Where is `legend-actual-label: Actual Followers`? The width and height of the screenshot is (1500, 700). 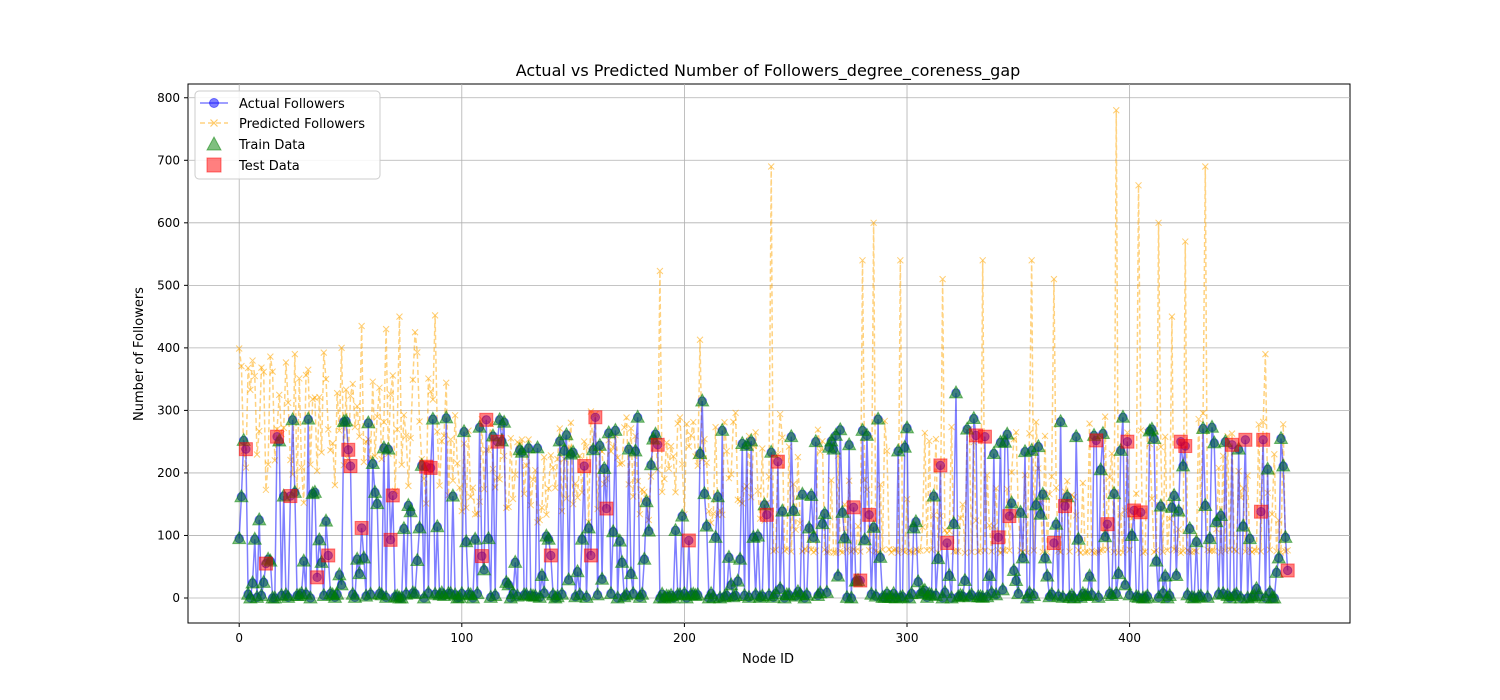 legend-actual-label: Actual Followers is located at coordinates (292, 104).